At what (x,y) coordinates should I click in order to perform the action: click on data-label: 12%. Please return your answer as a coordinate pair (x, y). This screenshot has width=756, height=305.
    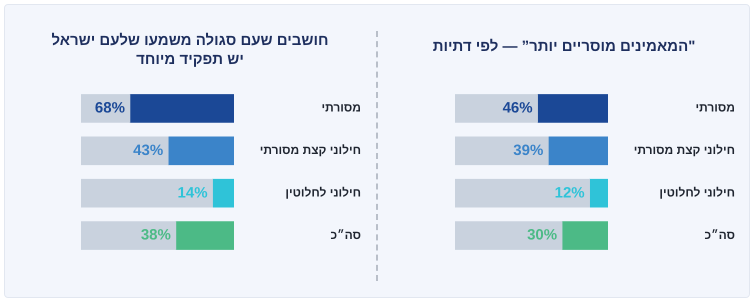
    Looking at the image, I should click on (569, 193).